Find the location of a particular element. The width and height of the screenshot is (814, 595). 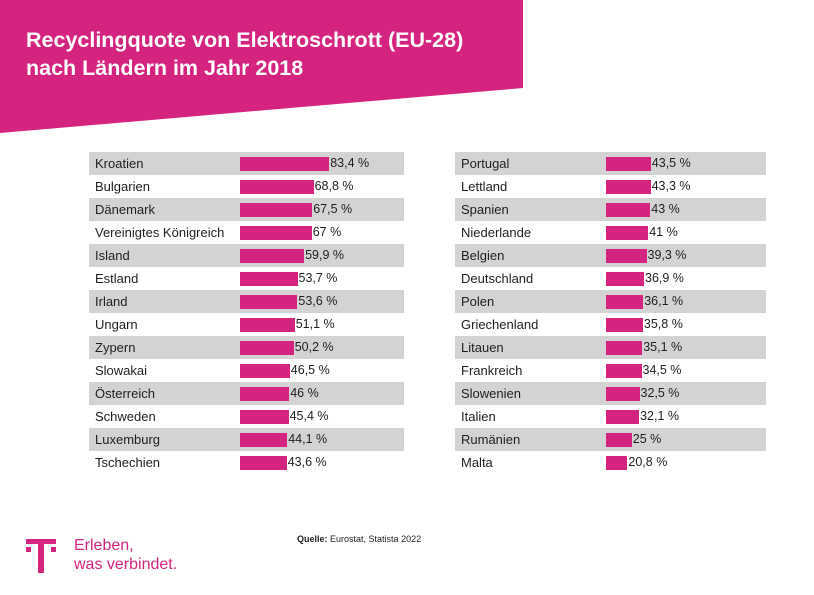

country-label: Deutschland is located at coordinates (497, 278).